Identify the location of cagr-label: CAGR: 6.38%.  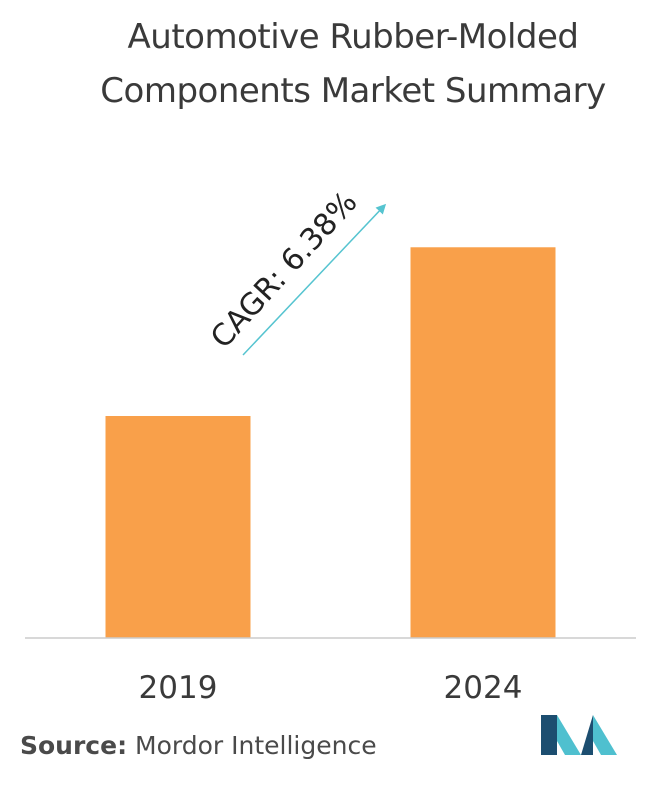
(284, 270).